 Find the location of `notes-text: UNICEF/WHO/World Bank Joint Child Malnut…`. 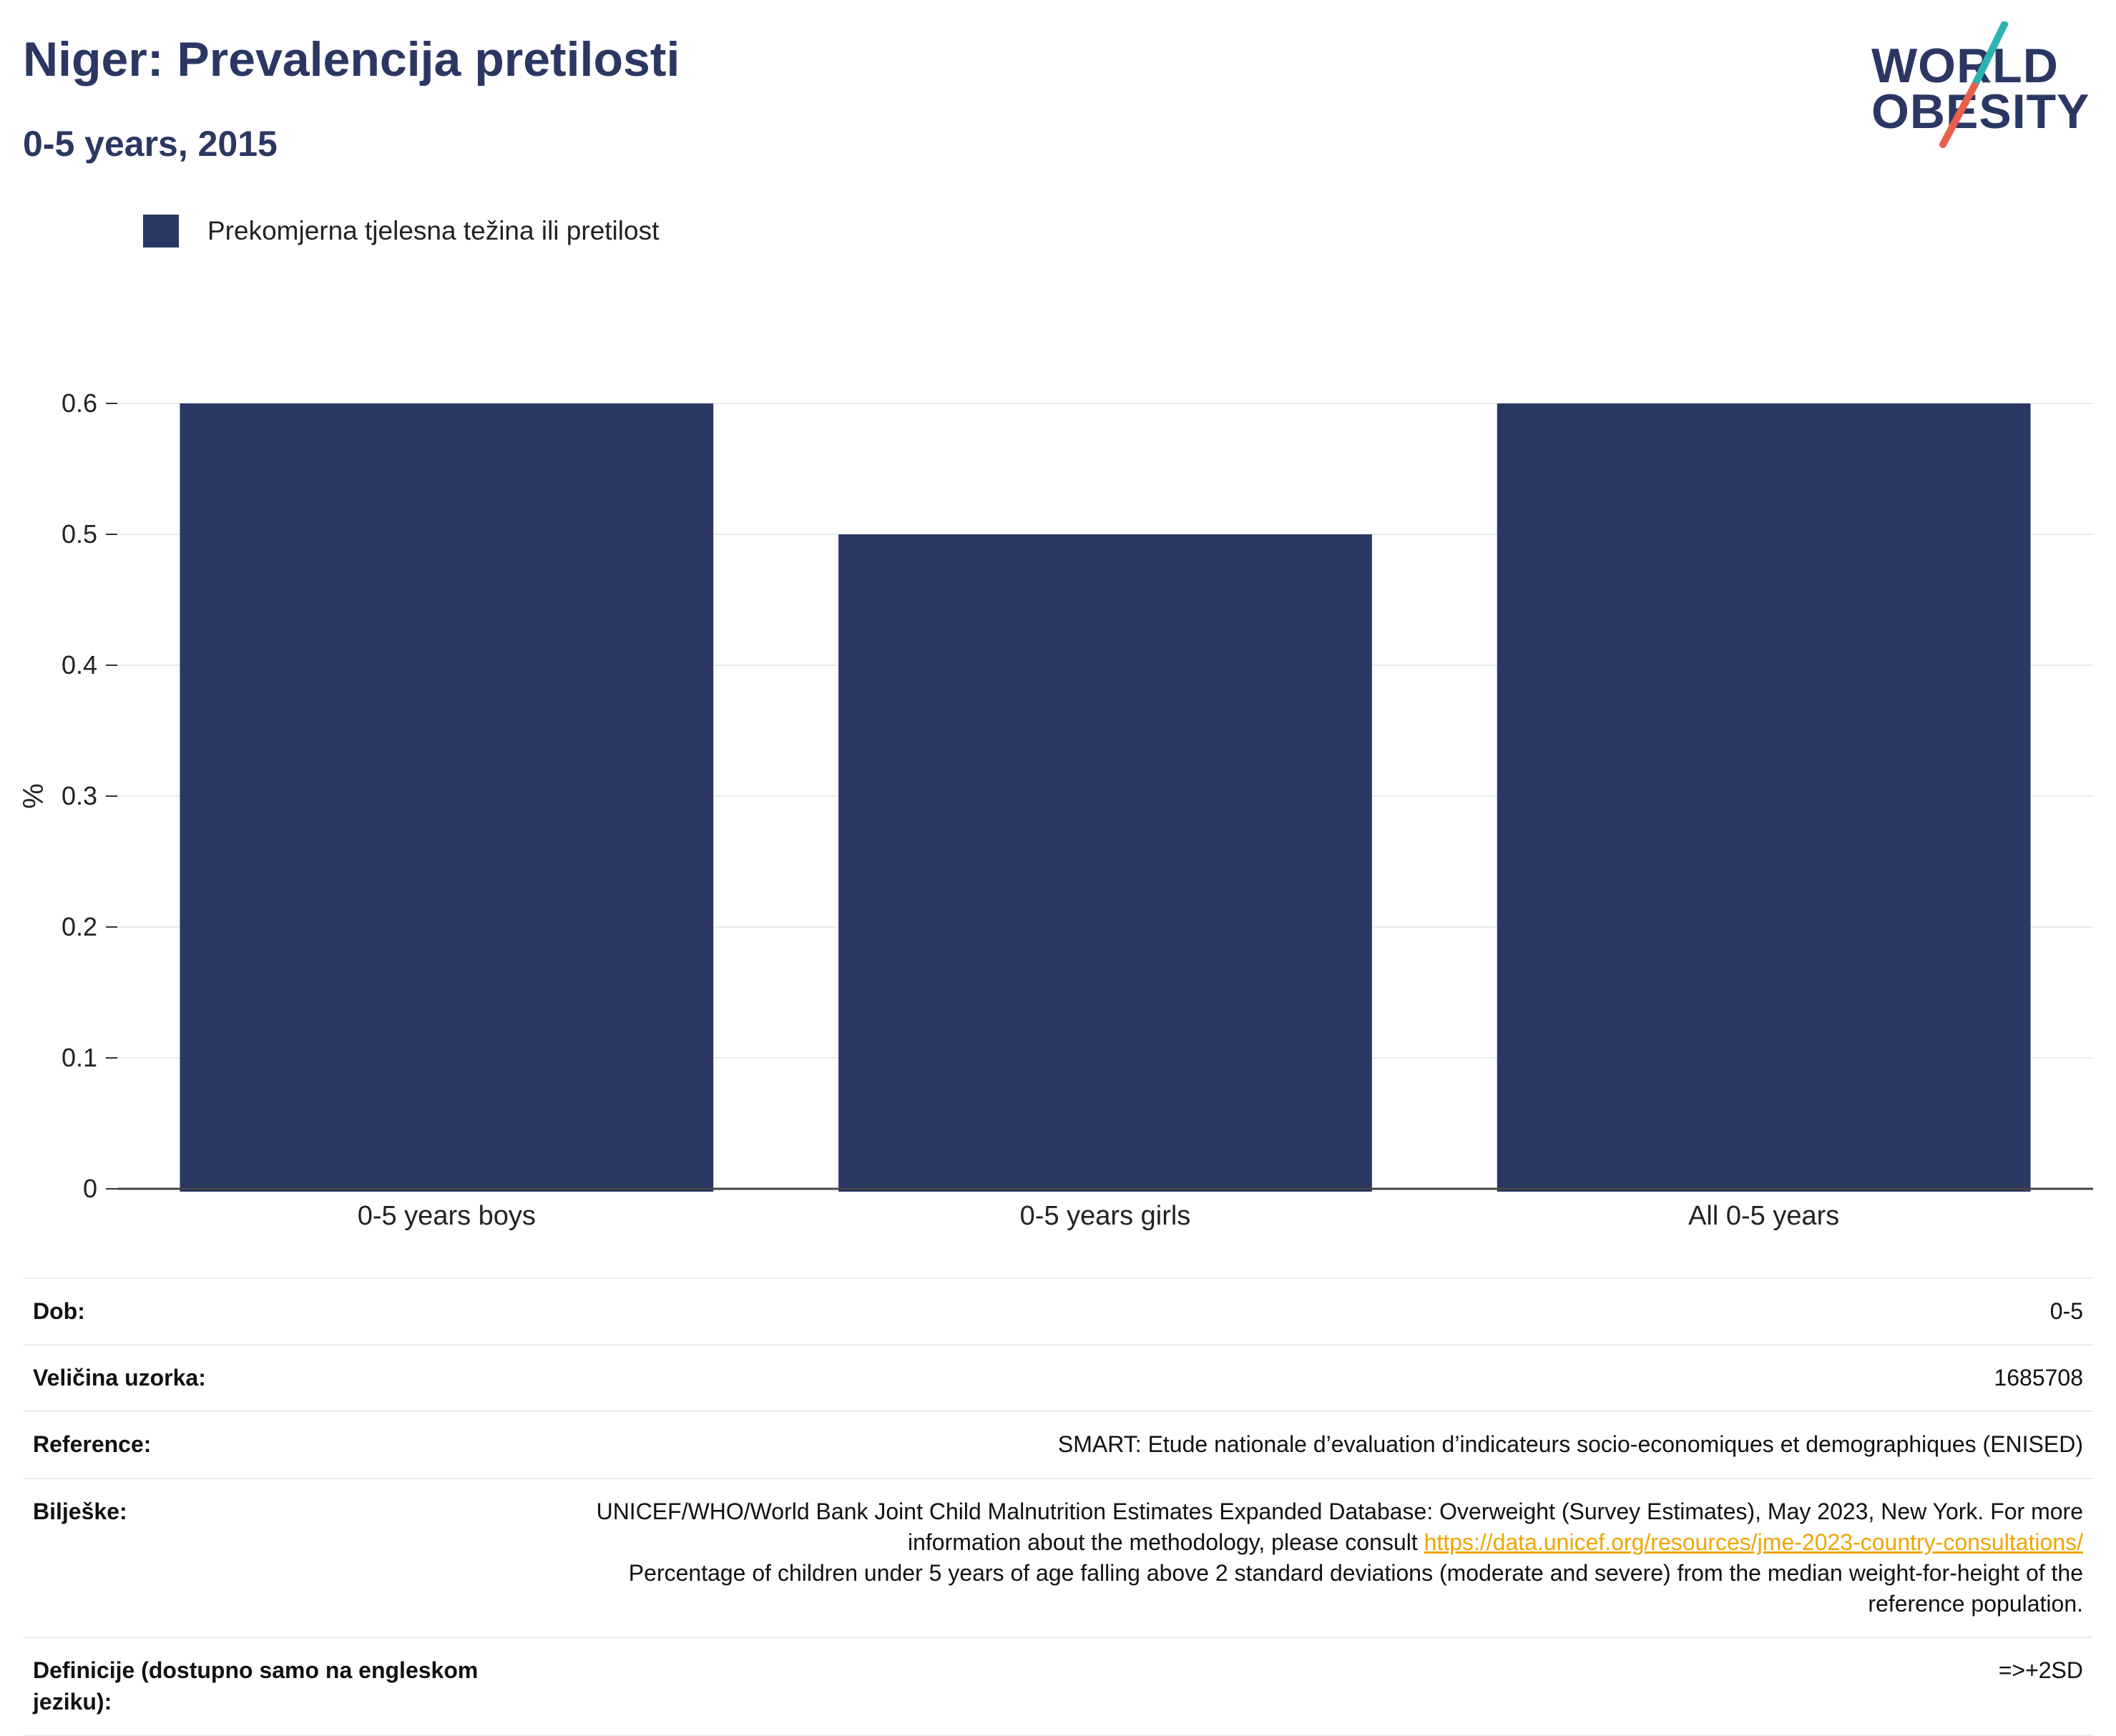

notes-text: UNICEF/WHO/World Bank Joint Child Malnut… is located at coordinates (1339, 1526).